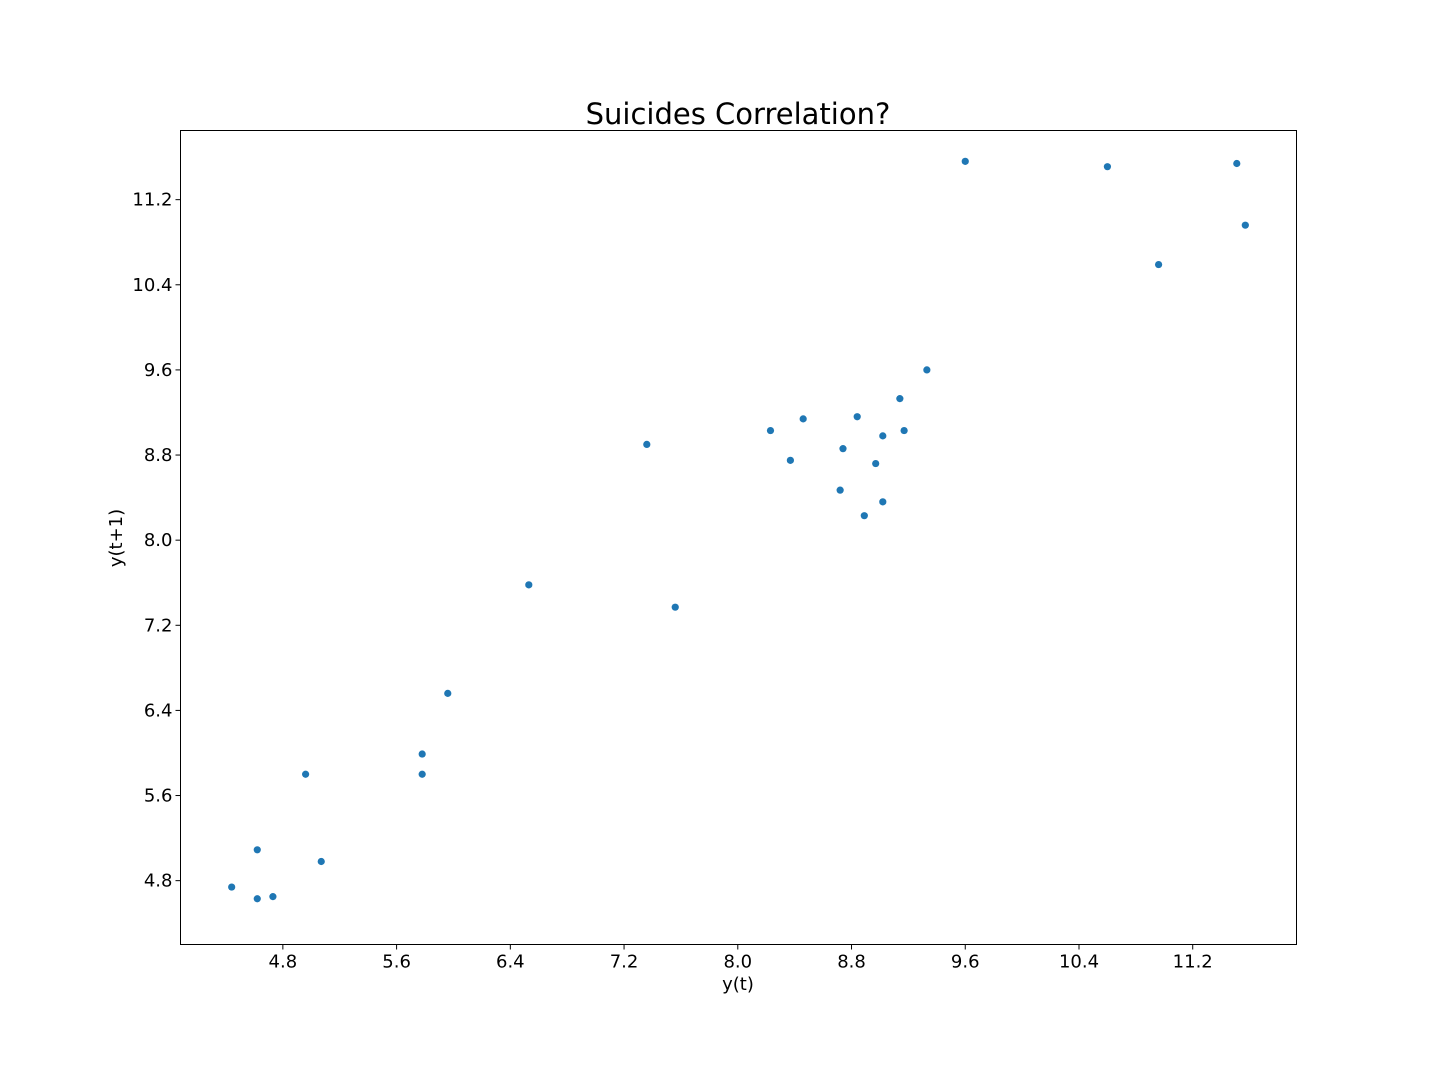 The image size is (1440, 1080). What do you see at coordinates (158, 370) in the screenshot?
I see `y-tick-label: 9.6` at bounding box center [158, 370].